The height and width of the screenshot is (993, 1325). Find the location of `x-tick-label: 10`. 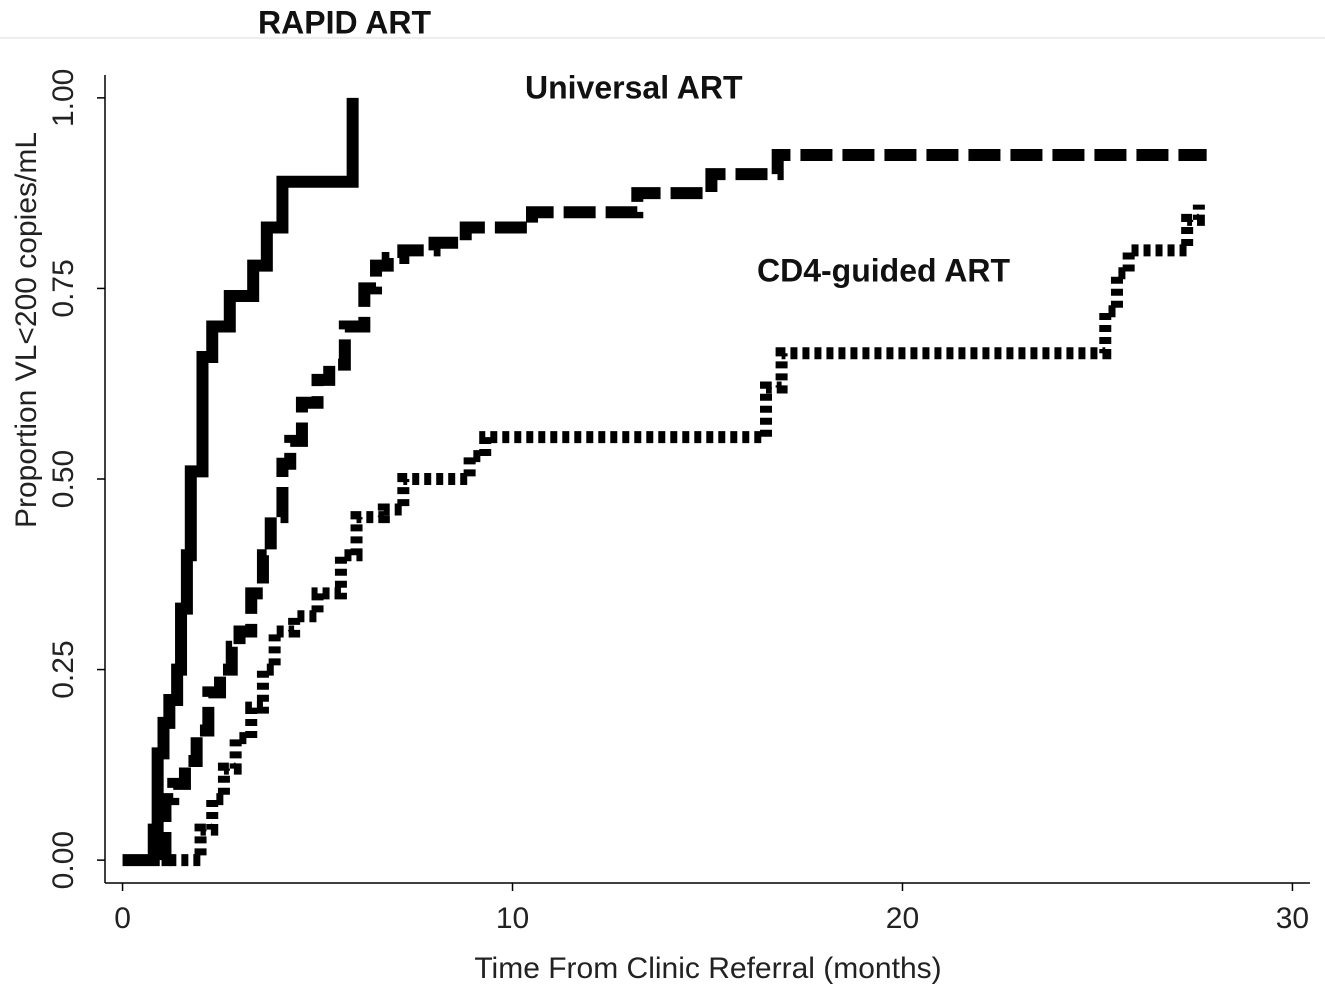

x-tick-label: 10 is located at coordinates (512, 918).